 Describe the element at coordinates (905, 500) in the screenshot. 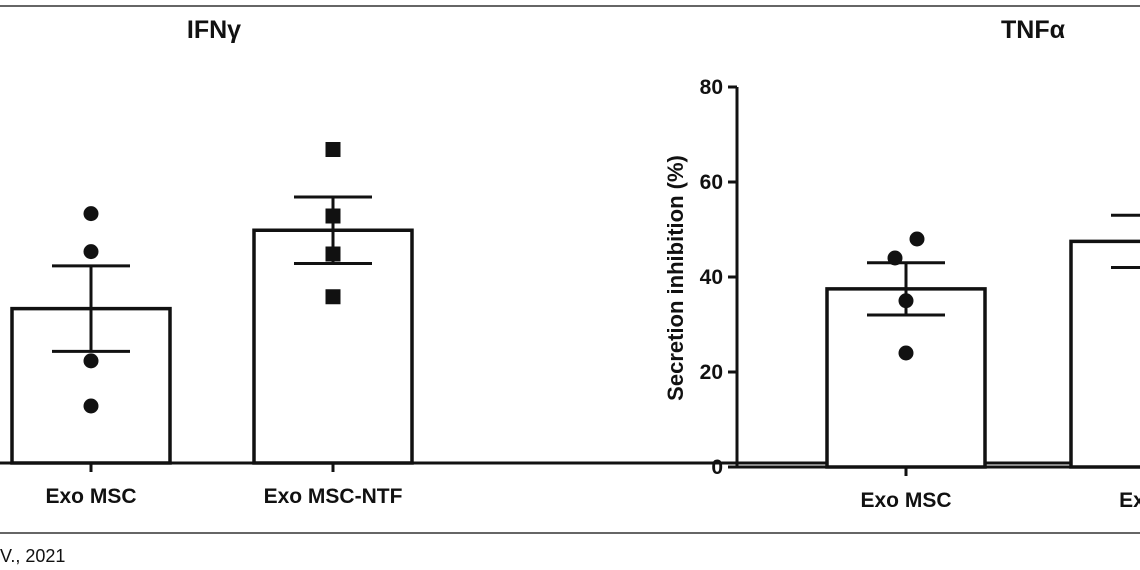

I see `tnfa-category-label: Exo MSC` at that location.